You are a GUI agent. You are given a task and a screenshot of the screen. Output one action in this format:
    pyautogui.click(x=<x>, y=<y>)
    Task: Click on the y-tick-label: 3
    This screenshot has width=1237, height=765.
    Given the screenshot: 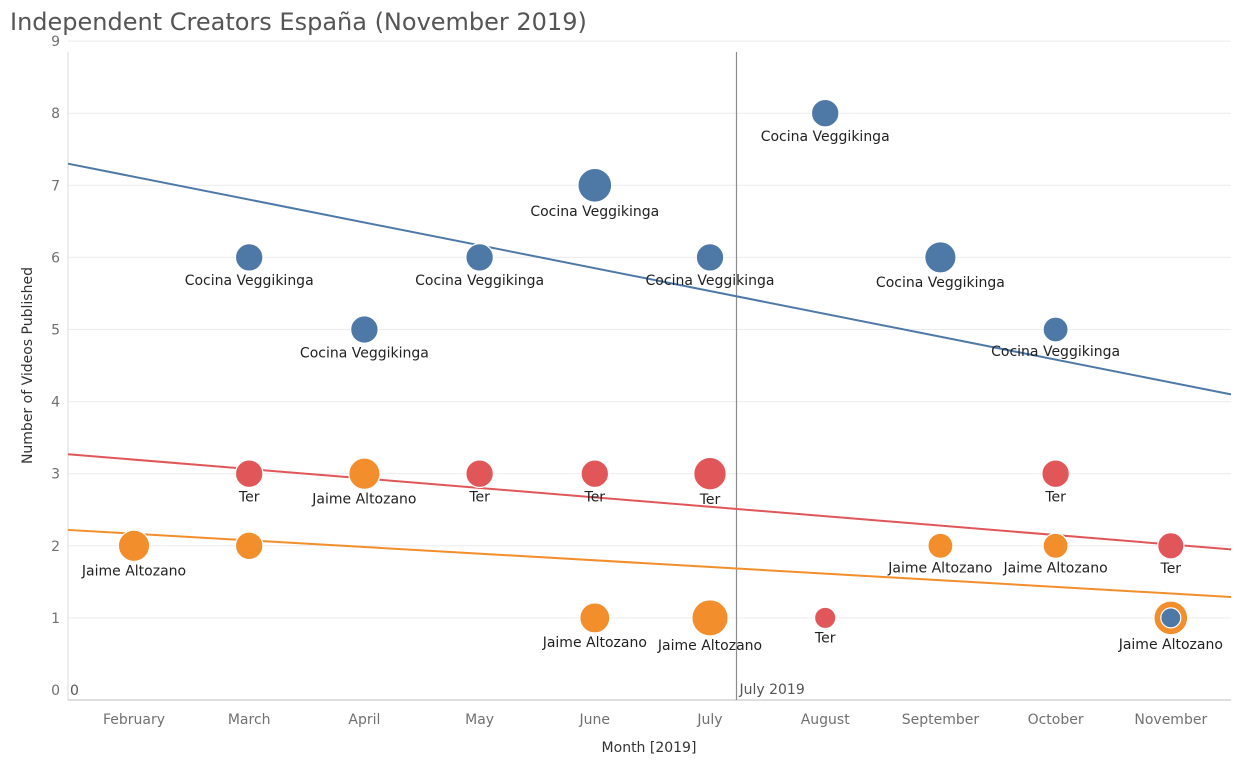 What is the action you would take?
    pyautogui.click(x=55, y=475)
    